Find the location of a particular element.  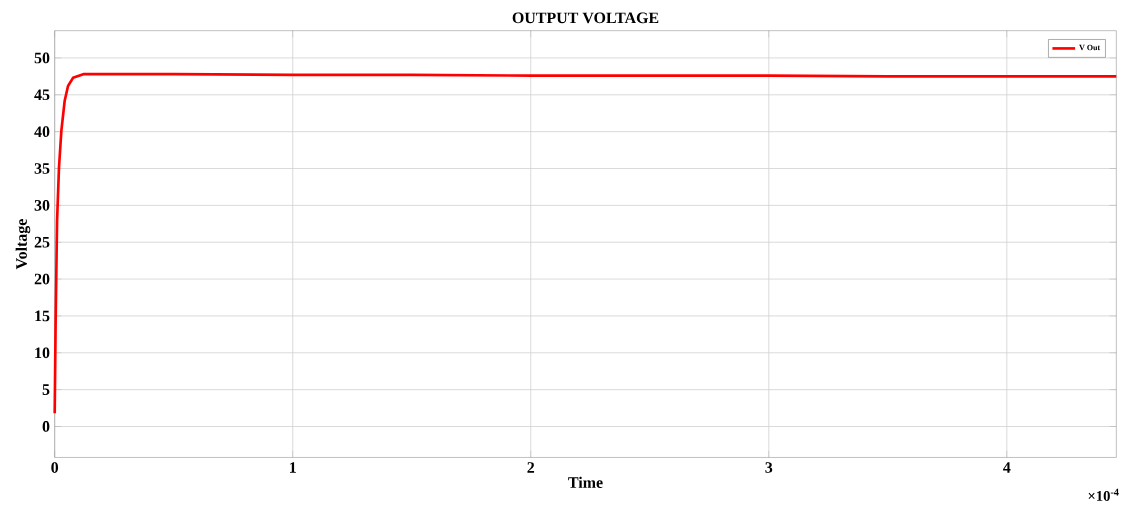

x-tick-label: 3 is located at coordinates (769, 467).